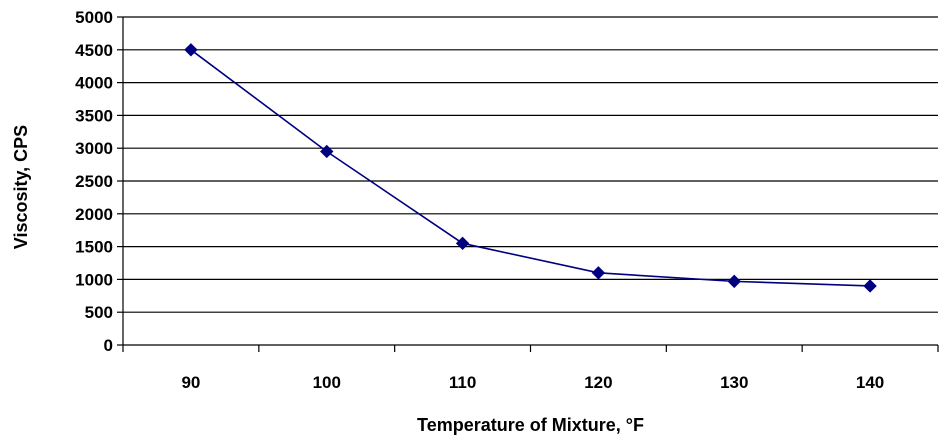 This screenshot has height=440, width=949. What do you see at coordinates (94, 148) in the screenshot?
I see `y-tick-label: 3000` at bounding box center [94, 148].